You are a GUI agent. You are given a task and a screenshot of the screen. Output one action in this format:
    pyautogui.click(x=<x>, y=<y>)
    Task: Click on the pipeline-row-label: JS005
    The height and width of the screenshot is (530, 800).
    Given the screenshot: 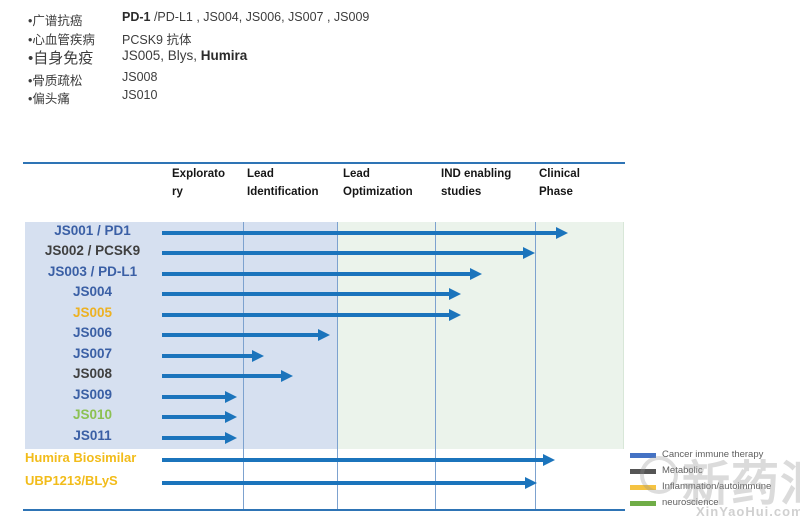 What is the action you would take?
    pyautogui.click(x=92, y=312)
    